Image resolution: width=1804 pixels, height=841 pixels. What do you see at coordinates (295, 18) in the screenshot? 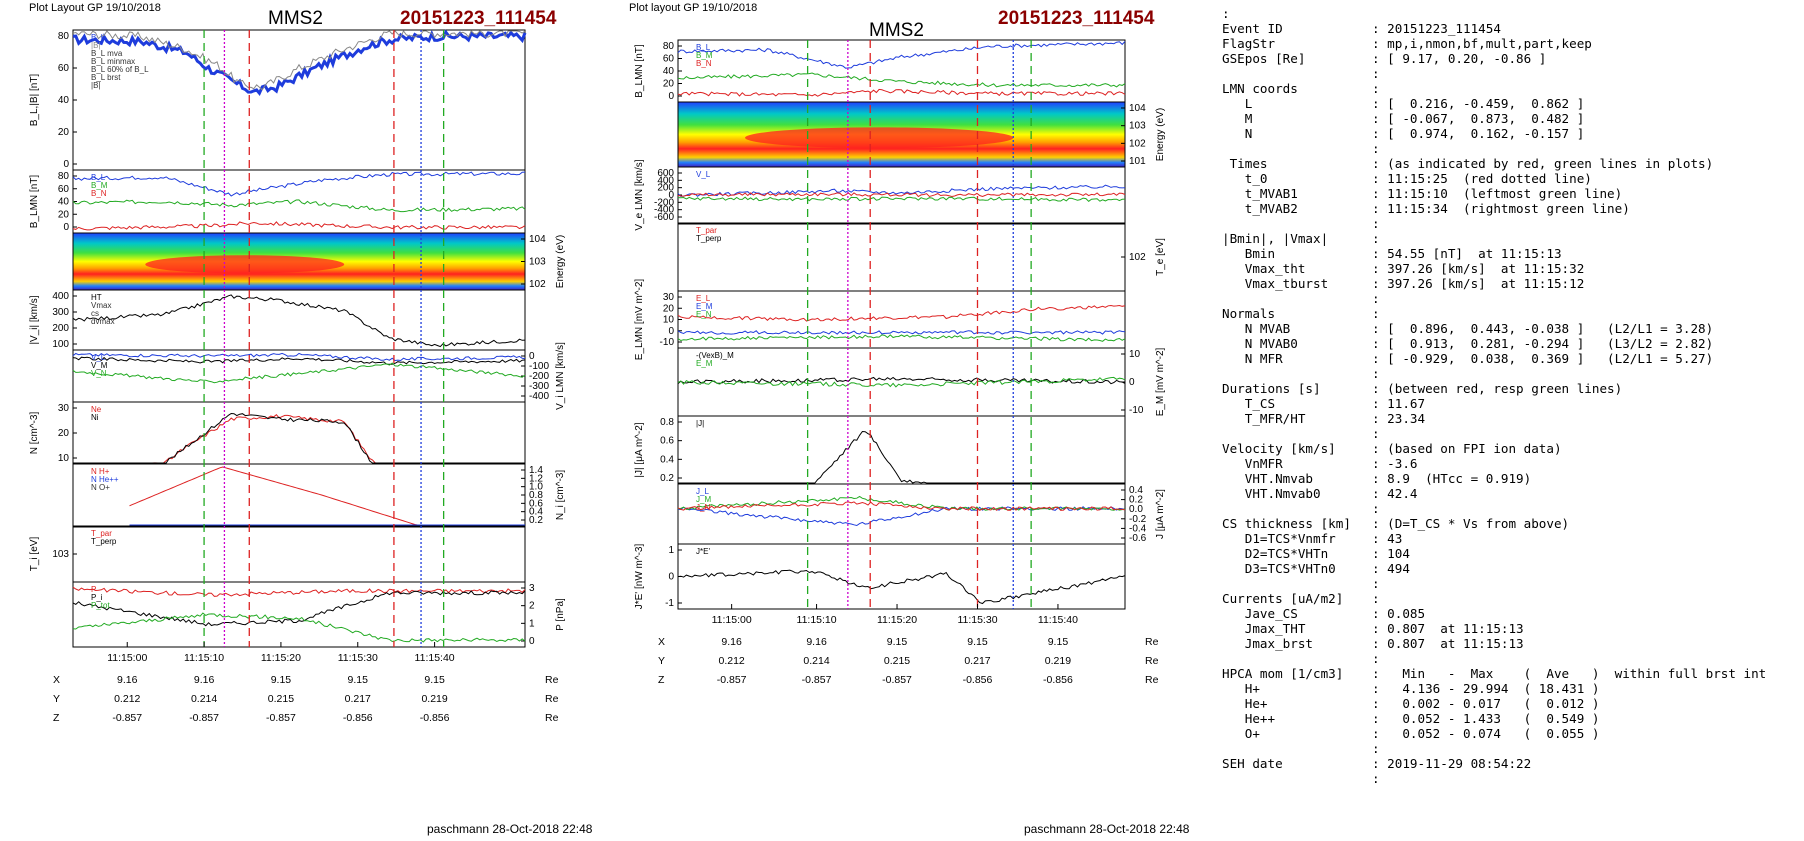
I see `spacecraft-title: MMS2` at bounding box center [295, 18].